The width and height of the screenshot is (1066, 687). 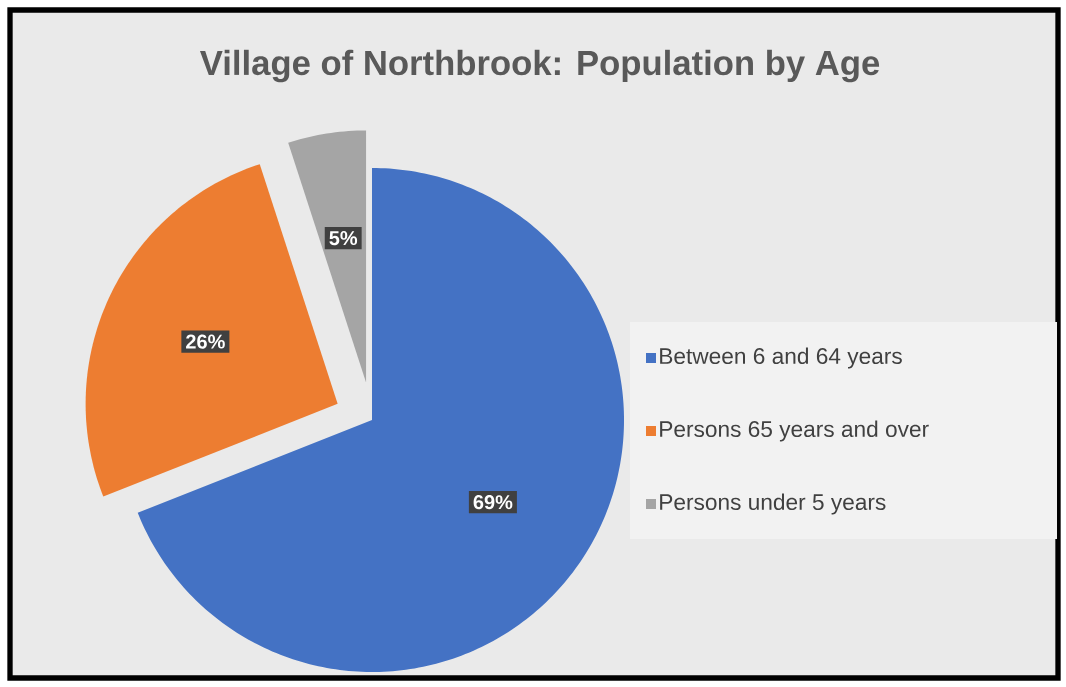 I want to click on data-label: 69%, so click(x=493, y=502).